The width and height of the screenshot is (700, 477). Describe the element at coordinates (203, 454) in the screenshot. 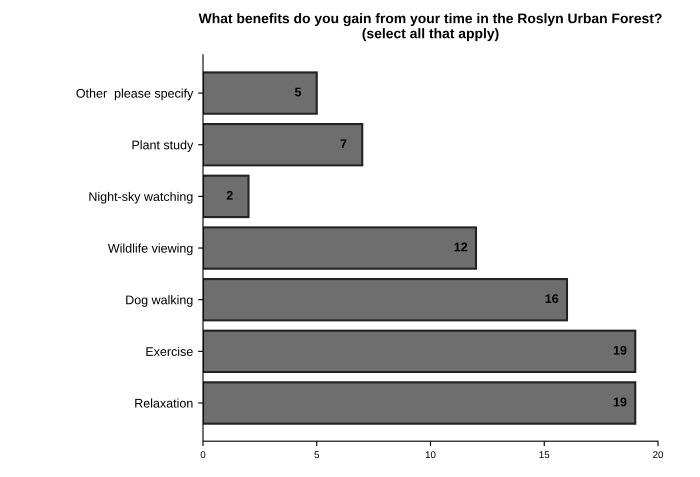

I see `x-tick-label: 0` at that location.